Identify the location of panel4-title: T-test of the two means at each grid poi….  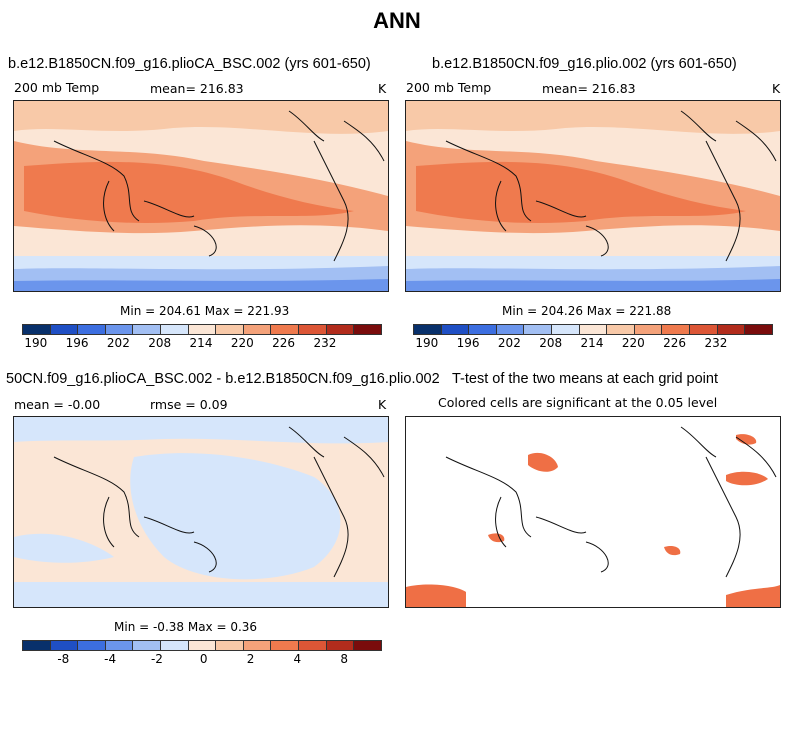
(585, 379).